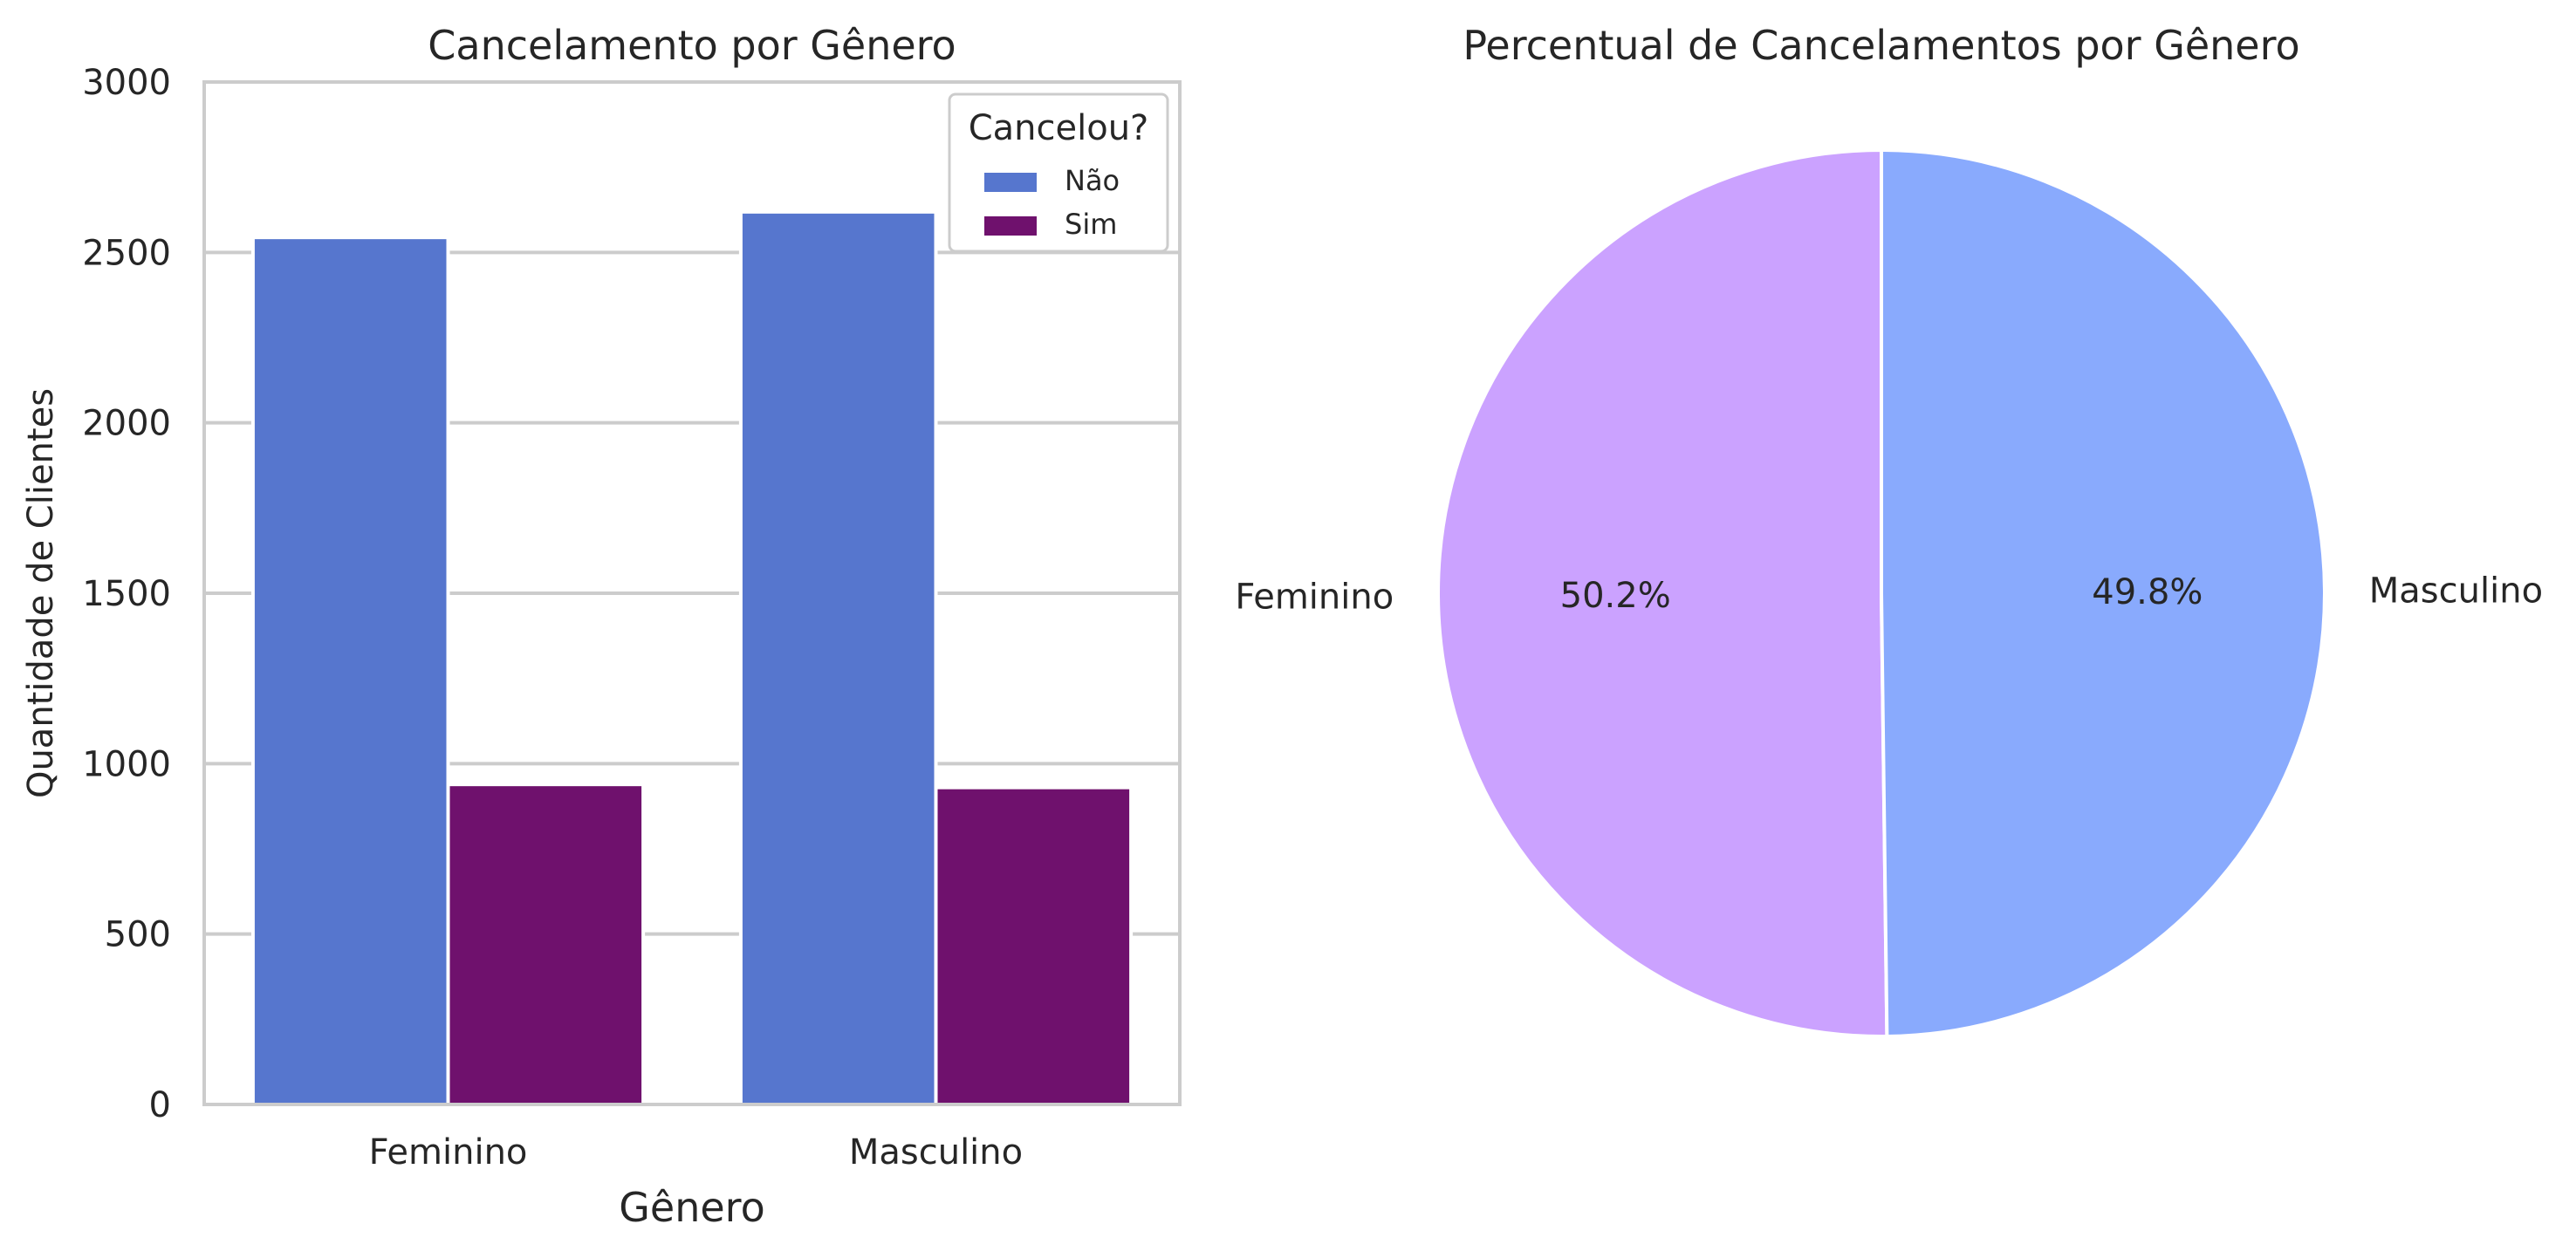 Image resolution: width=2576 pixels, height=1258 pixels. Describe the element at coordinates (1010, 182) in the screenshot. I see `legend-swatch-nao` at that location.